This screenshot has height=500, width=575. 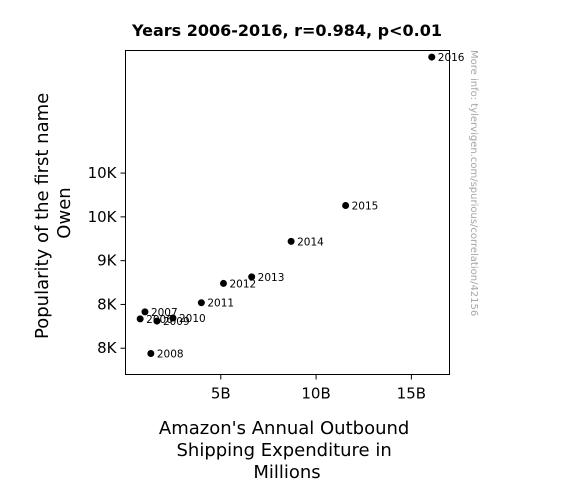 I want to click on data-point-2012, so click(x=223, y=283).